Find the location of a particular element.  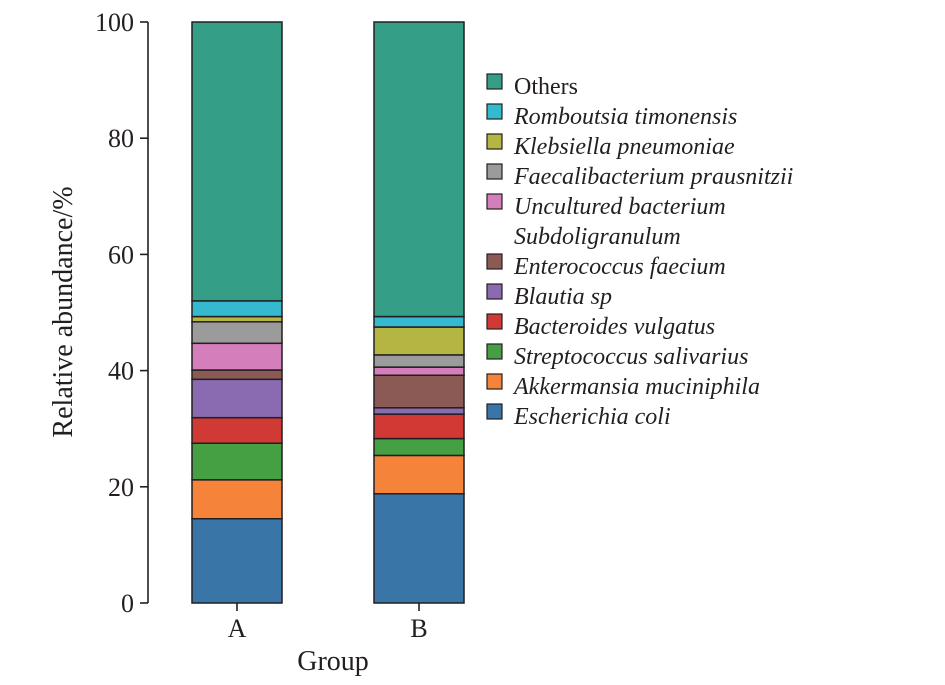

legend-label: Uncultured bacterium is located at coordinates (620, 207).